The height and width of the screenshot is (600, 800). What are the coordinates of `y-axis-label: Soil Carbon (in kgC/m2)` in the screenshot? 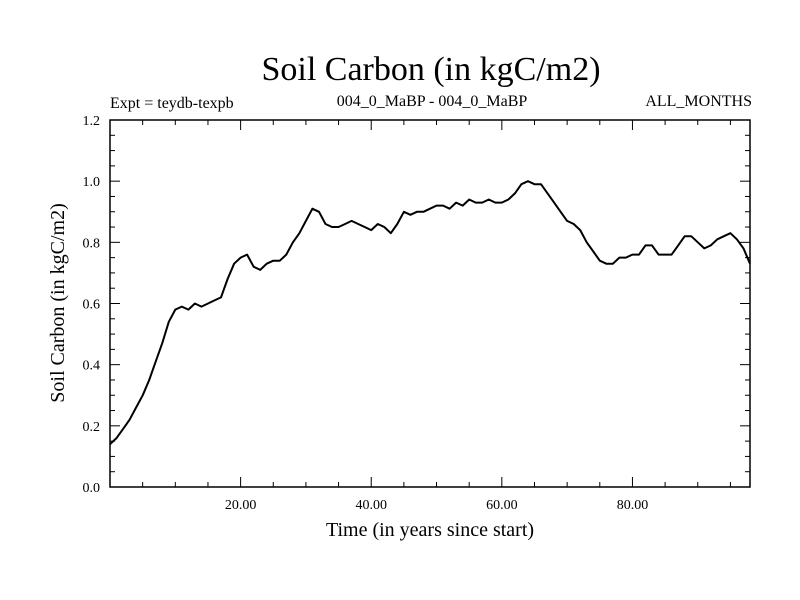 It's located at (58, 302).